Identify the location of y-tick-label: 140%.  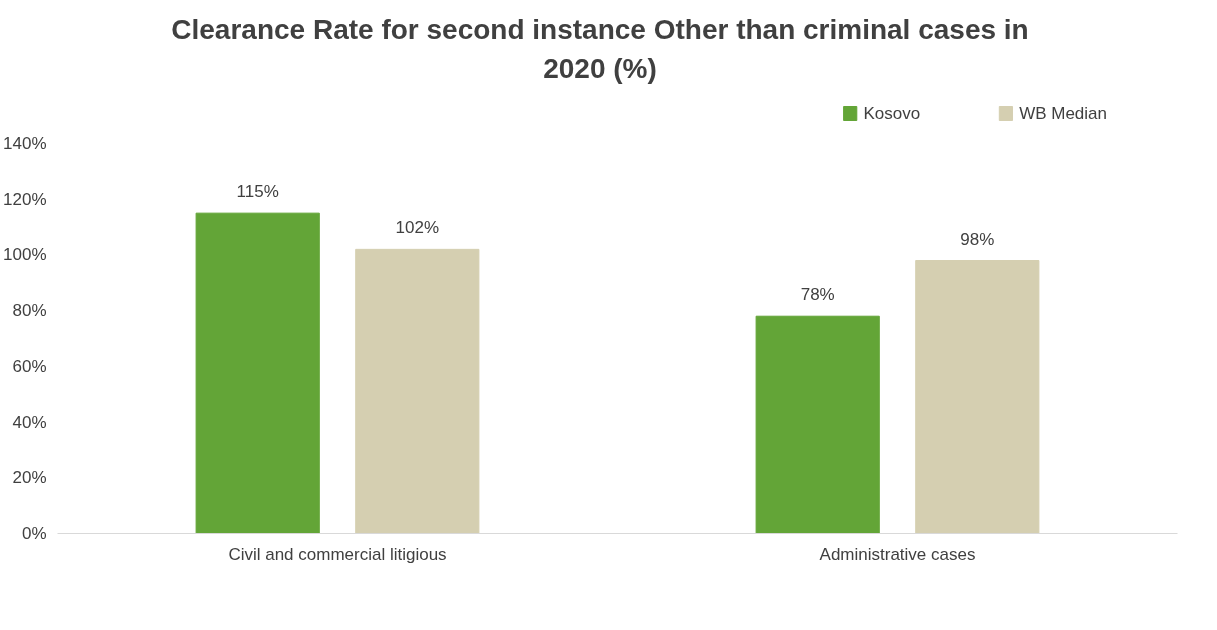
(25, 144).